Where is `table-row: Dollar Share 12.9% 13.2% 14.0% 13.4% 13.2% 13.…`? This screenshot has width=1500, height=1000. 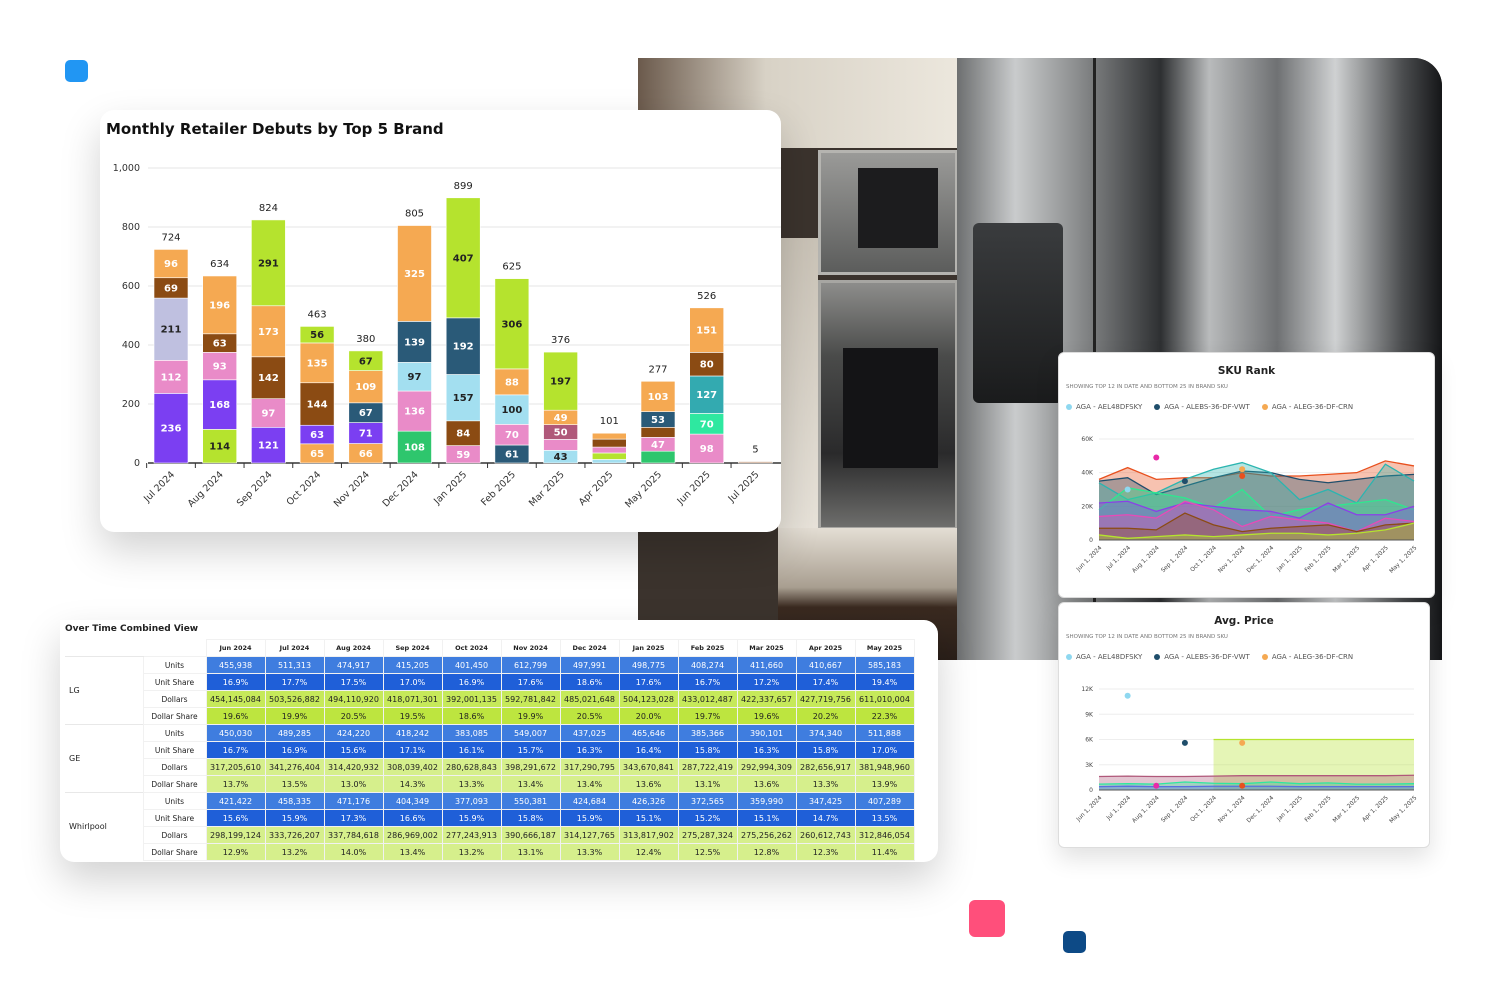 table-row: Dollar Share 12.9% 13.2% 14.0% 13.4% 13.2% 13.… is located at coordinates (490, 852).